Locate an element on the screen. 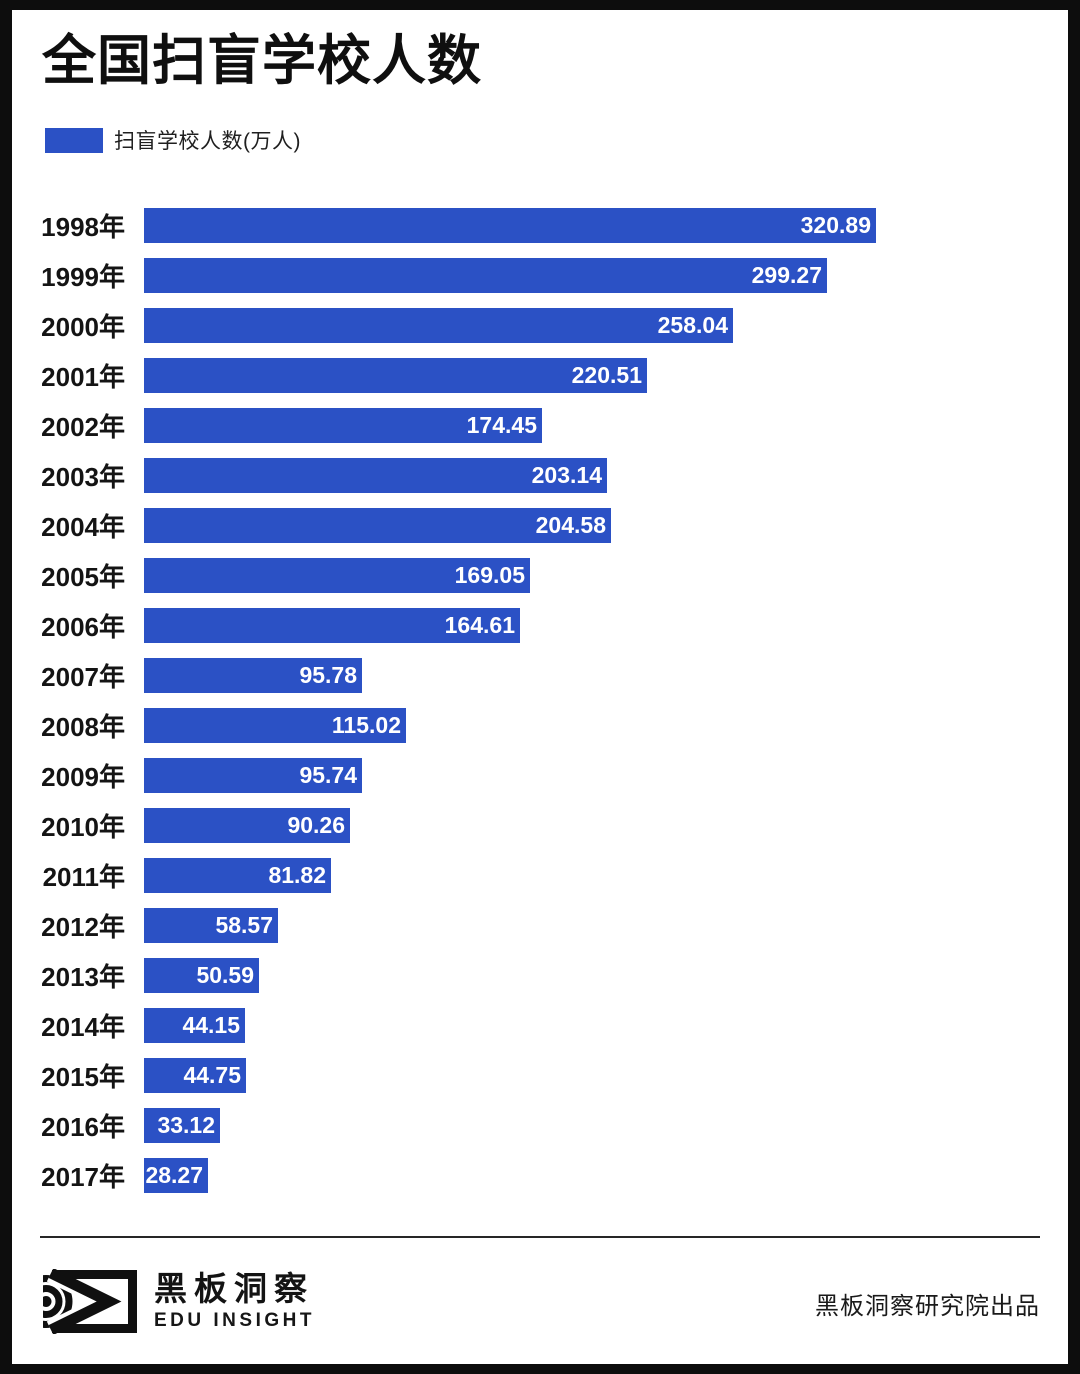  bar: 258.04 is located at coordinates (438, 325).